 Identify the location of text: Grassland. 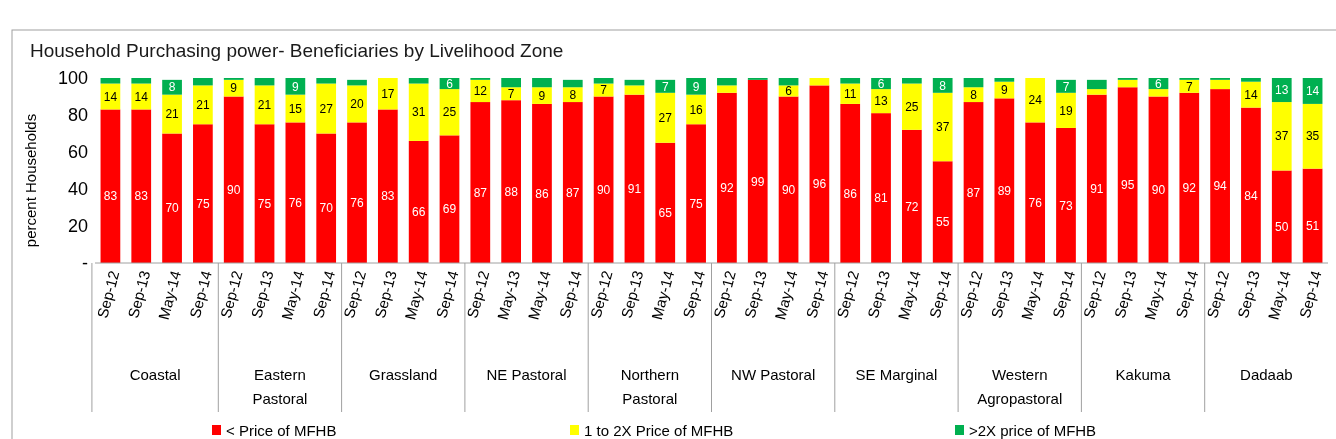
(403, 374).